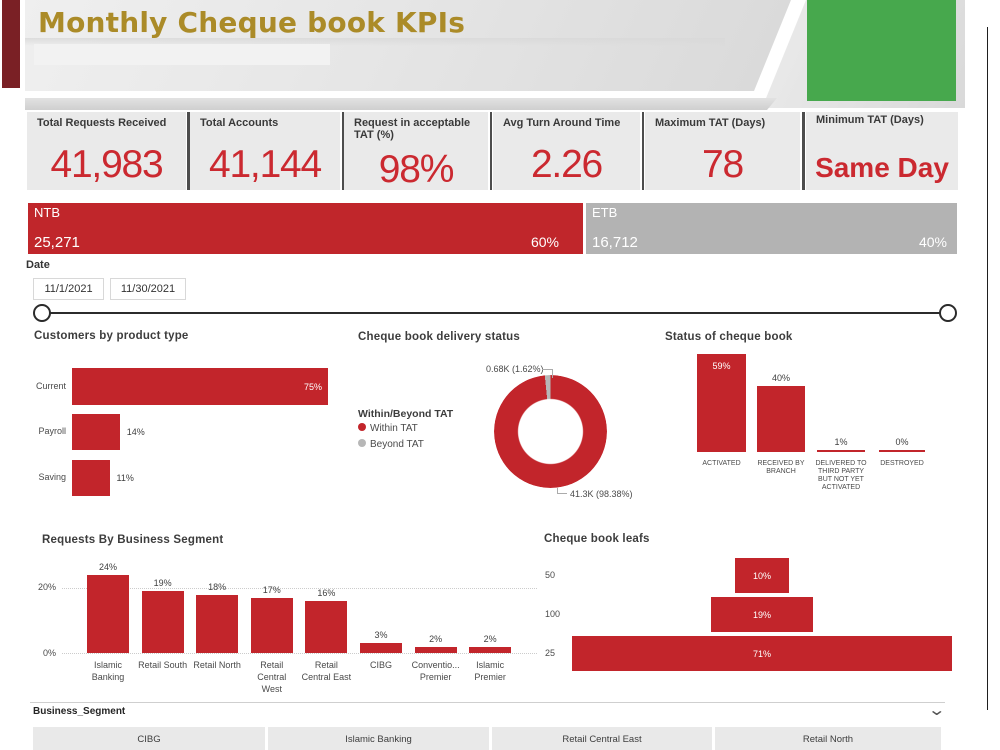 This screenshot has height=750, width=1000. What do you see at coordinates (937, 710) in the screenshot?
I see `chevron-down-icon: ⌄` at bounding box center [937, 710].